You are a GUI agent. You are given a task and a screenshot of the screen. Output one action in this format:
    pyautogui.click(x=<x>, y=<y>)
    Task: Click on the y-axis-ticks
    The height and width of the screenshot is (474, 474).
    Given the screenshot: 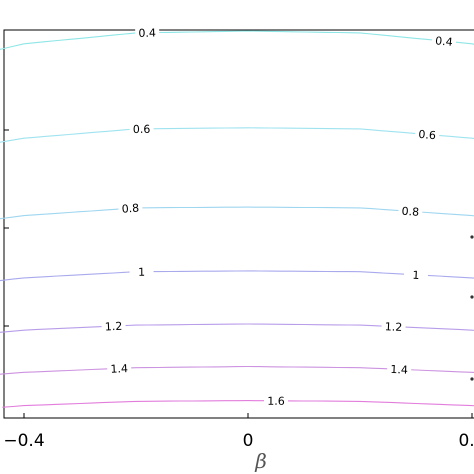 What is the action you would take?
    pyautogui.click(x=6, y=228)
    